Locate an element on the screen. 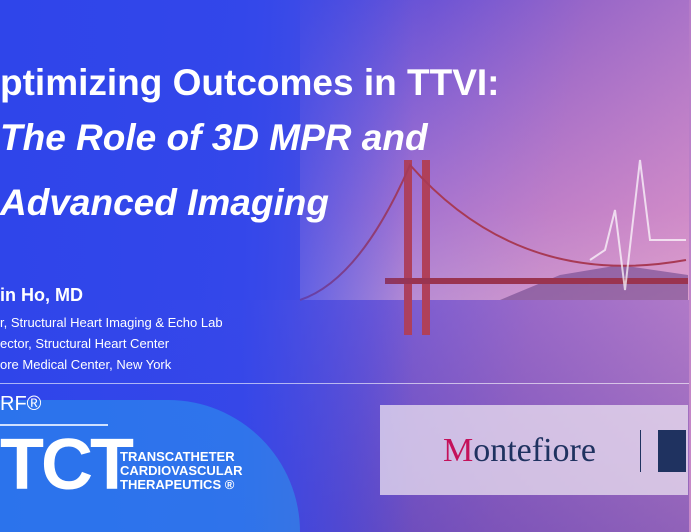 Image resolution: width=691 pixels, height=532 pixels. presenter-name: in Ho, MD is located at coordinates (41, 295).